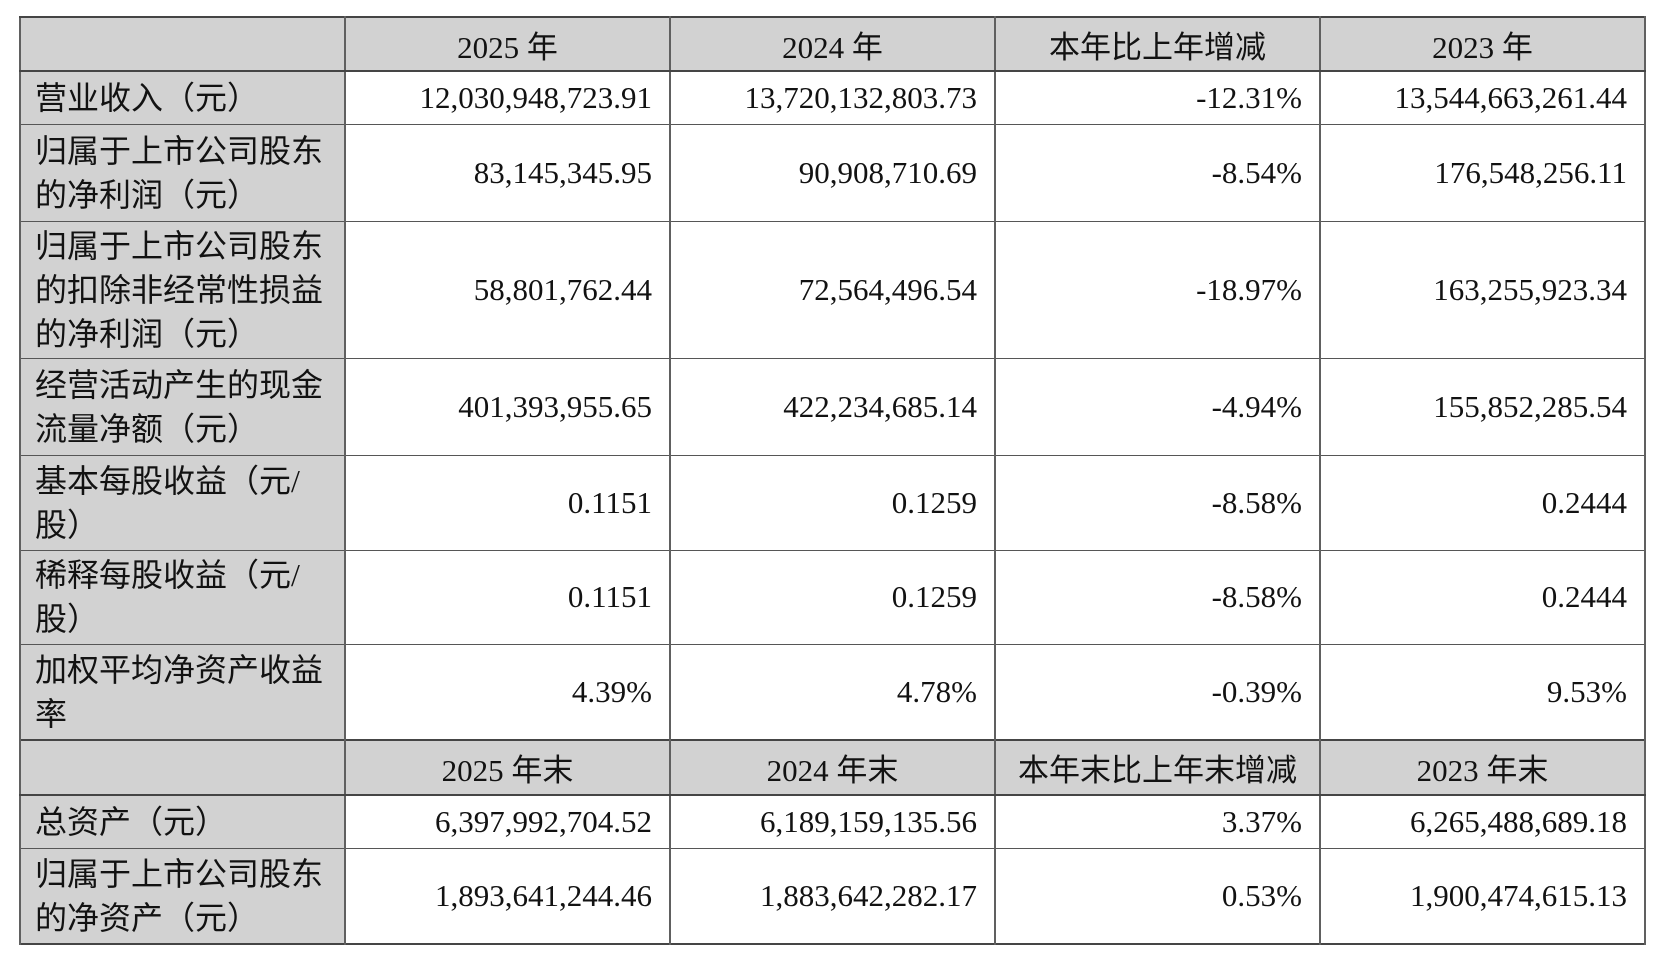  I want to click on row-label: 总资产（元）, so click(182, 821).